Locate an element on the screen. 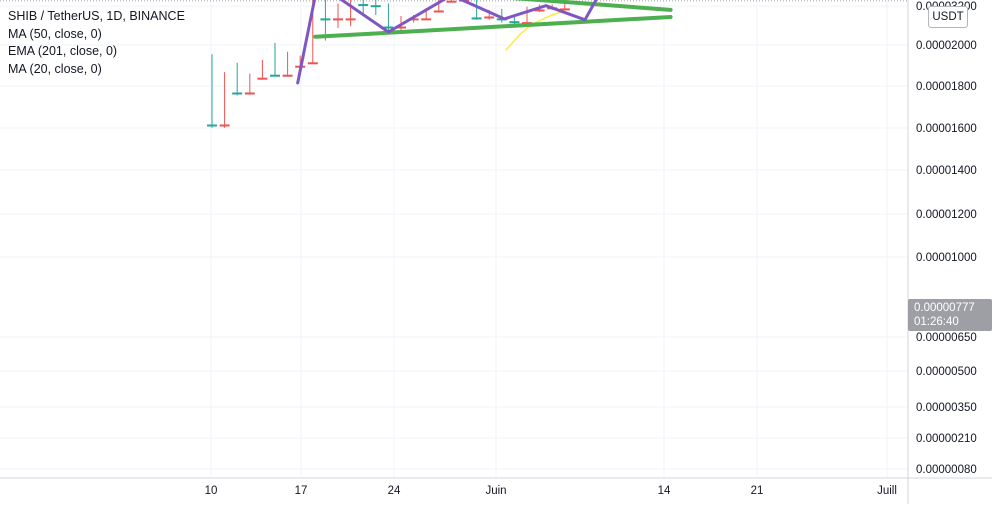  x-tick-label: 24 is located at coordinates (394, 491).